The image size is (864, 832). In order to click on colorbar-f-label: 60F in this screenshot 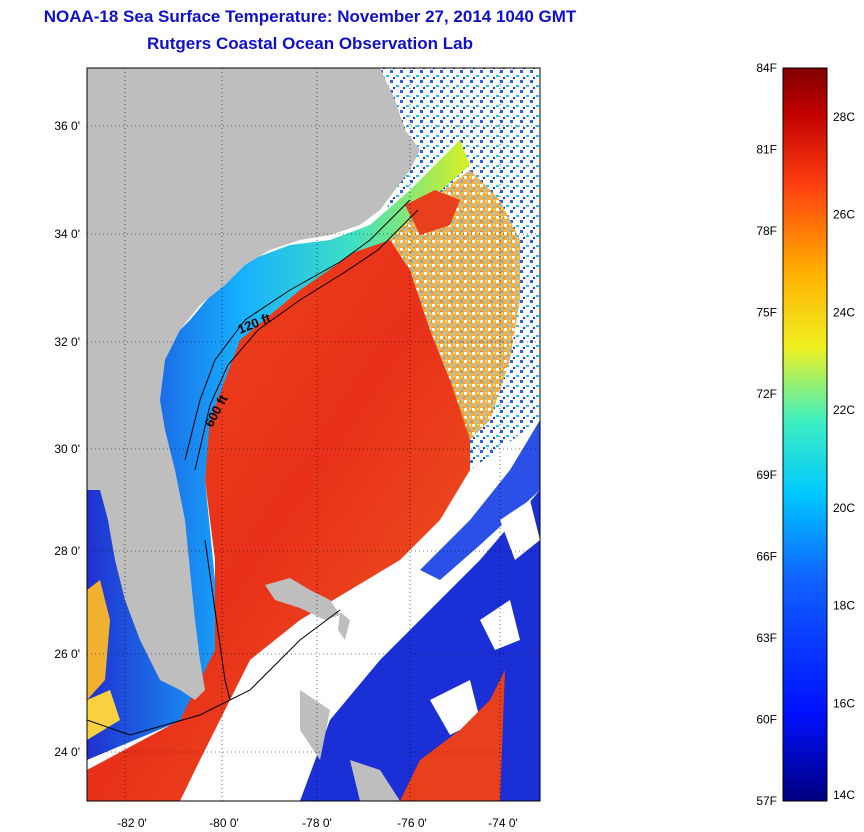, I will do `click(766, 720)`.